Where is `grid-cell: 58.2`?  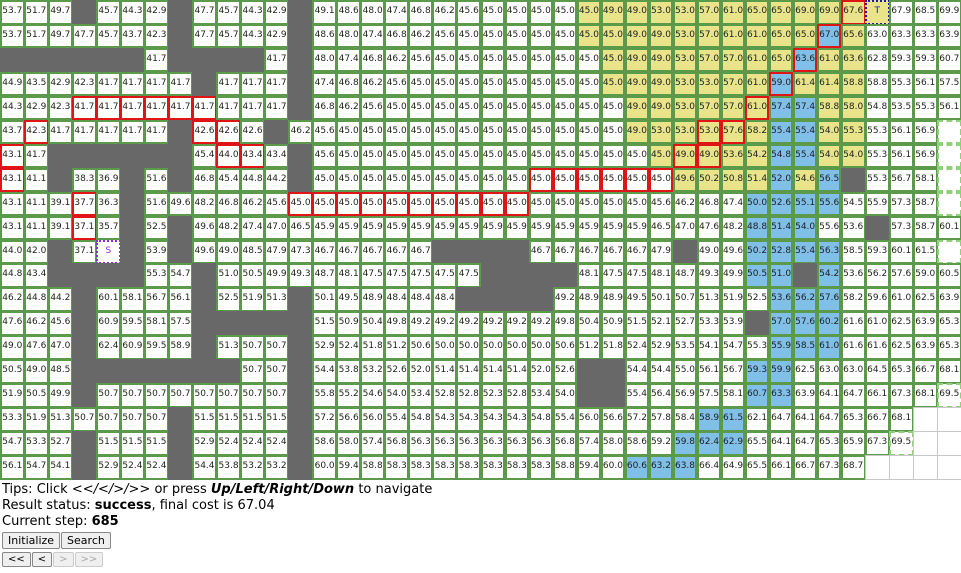
grid-cell: 58.2 is located at coordinates (853, 299).